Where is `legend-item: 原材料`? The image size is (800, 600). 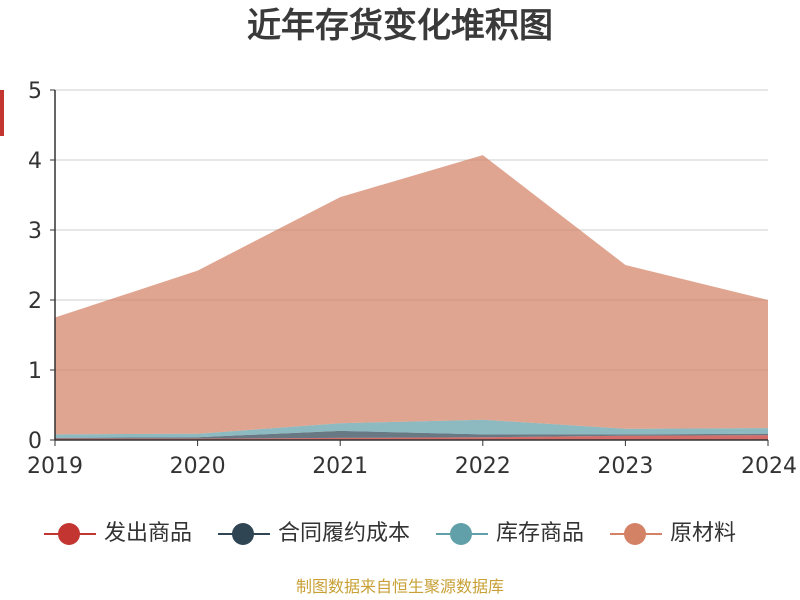
legend-item: 原材料 is located at coordinates (673, 534).